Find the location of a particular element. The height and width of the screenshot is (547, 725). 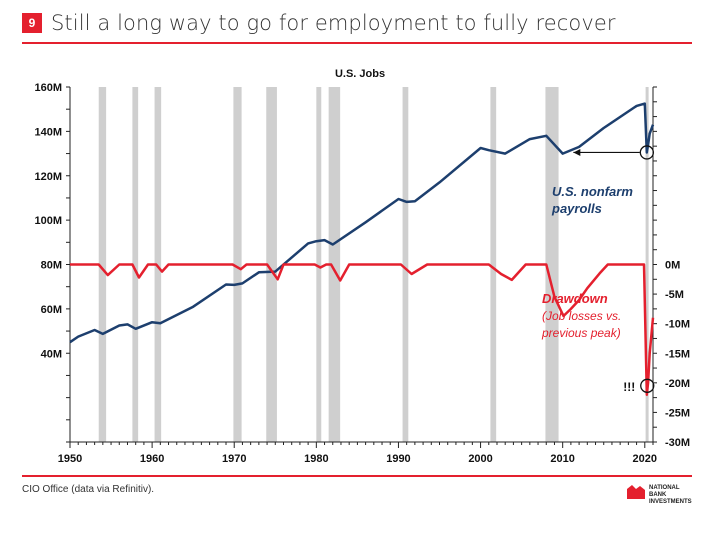

logo-line-2: BANK is located at coordinates (658, 495).